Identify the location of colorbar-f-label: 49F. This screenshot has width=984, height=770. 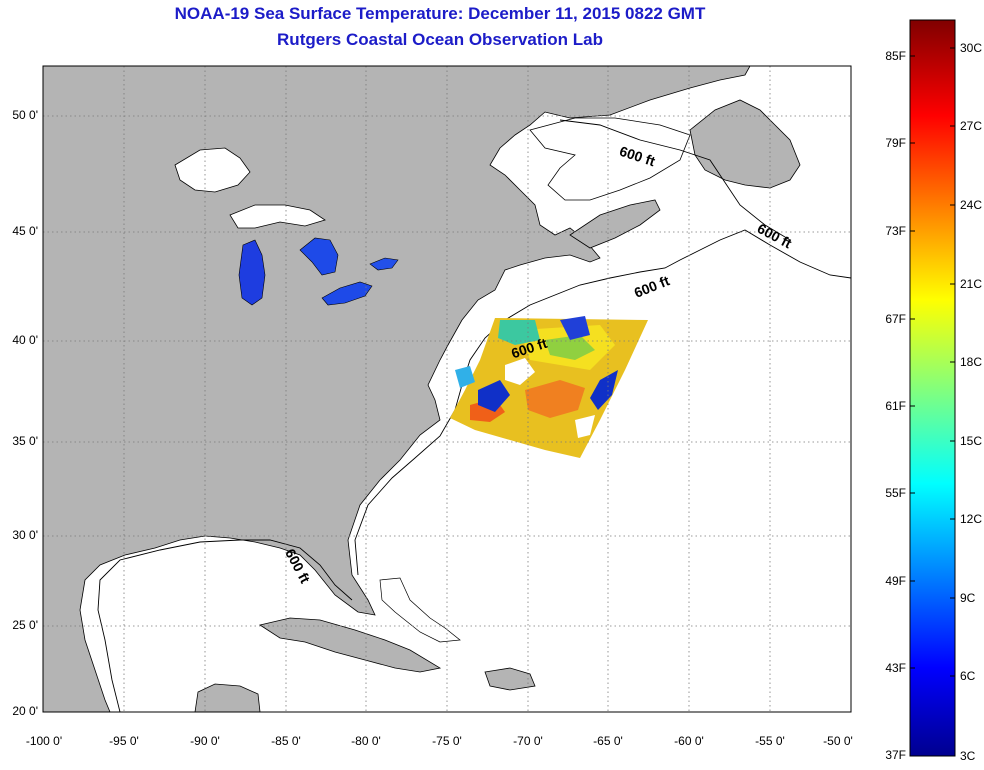
(895, 581).